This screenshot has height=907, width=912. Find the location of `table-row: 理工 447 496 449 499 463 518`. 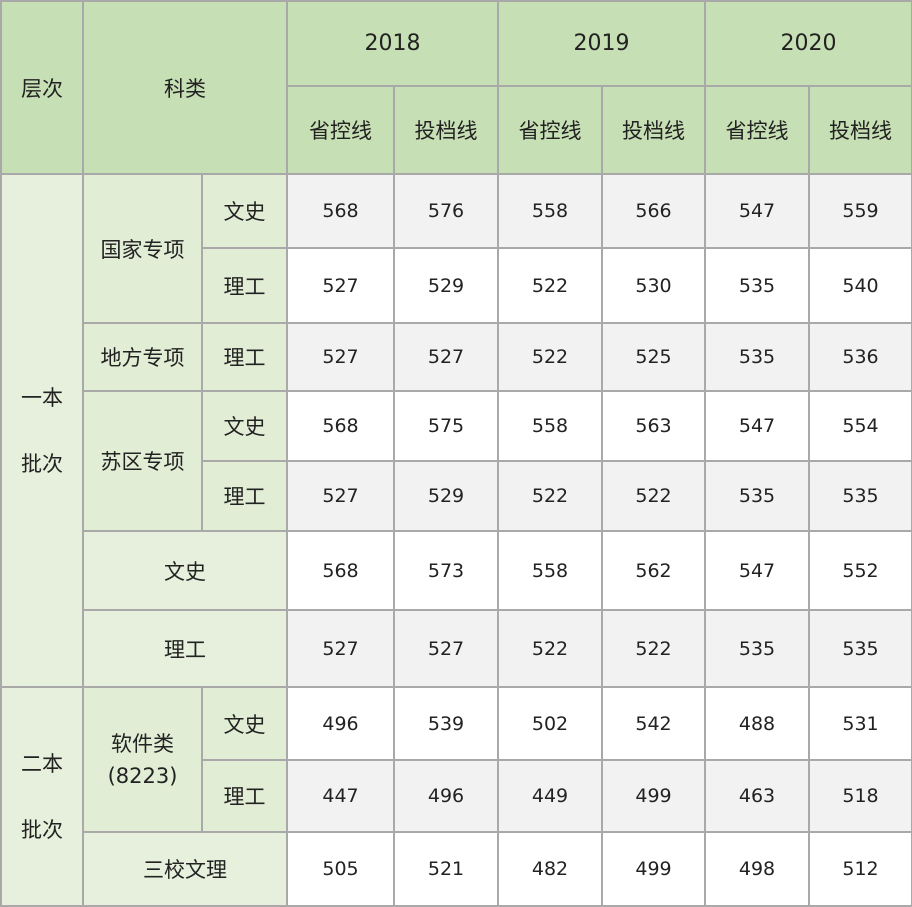

table-row: 理工 447 496 449 499 463 518 is located at coordinates (456, 796).